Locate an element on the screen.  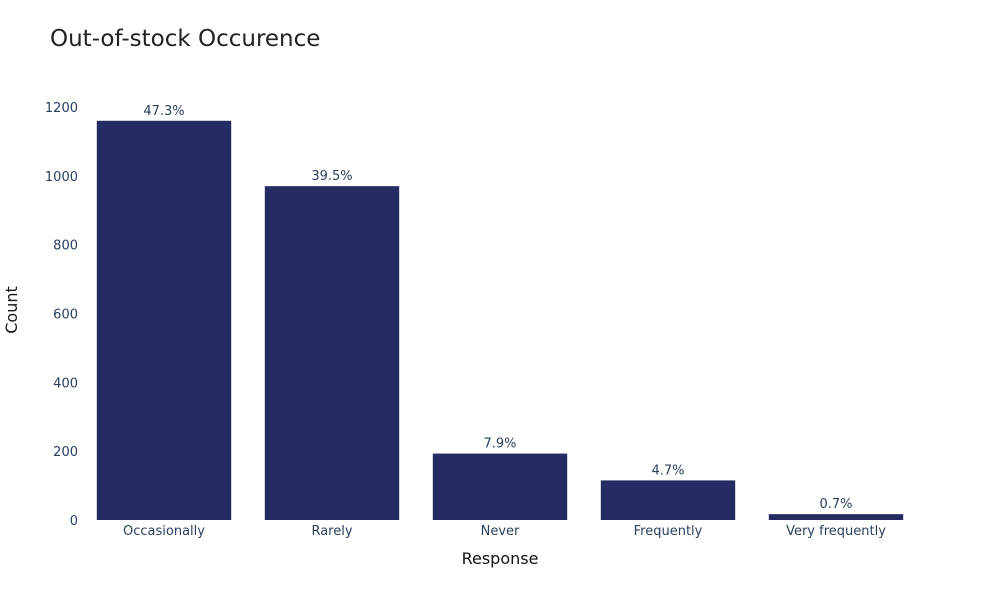
y-axis-ticks: 0 200 400 600 800 1000 1200 is located at coordinates (61, 315).